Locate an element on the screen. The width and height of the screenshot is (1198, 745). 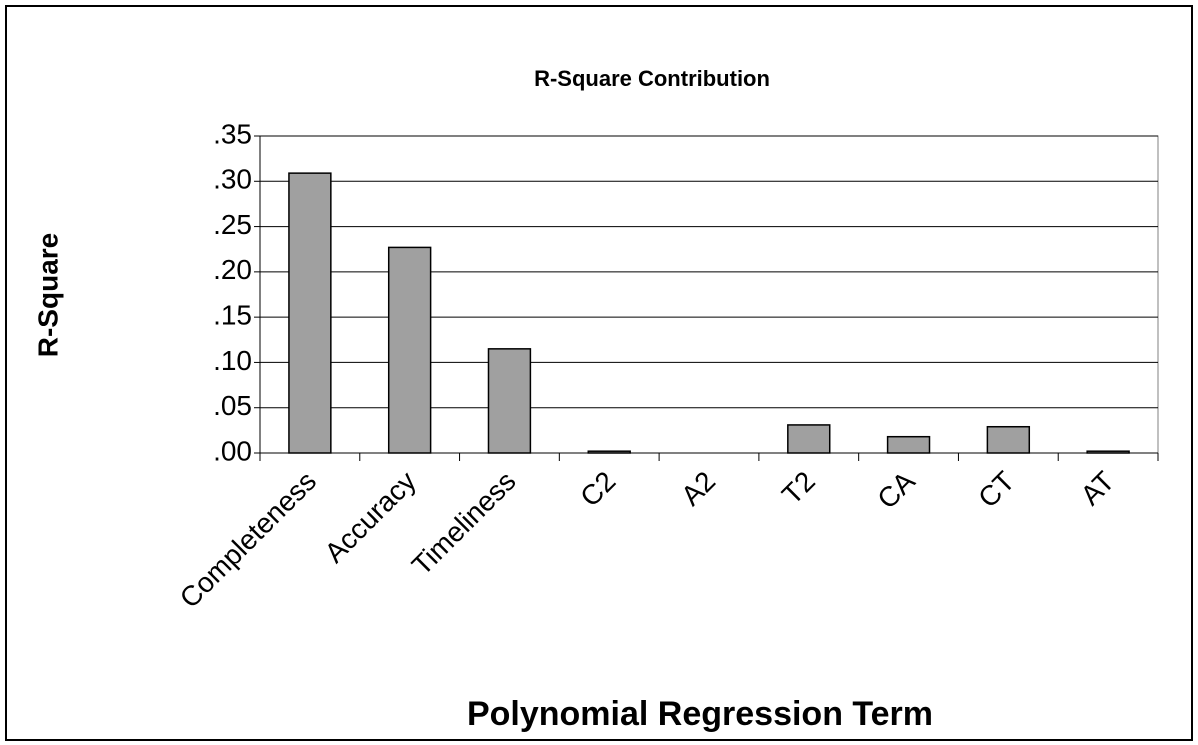
y-tick-label: .15 is located at coordinates (232, 315).